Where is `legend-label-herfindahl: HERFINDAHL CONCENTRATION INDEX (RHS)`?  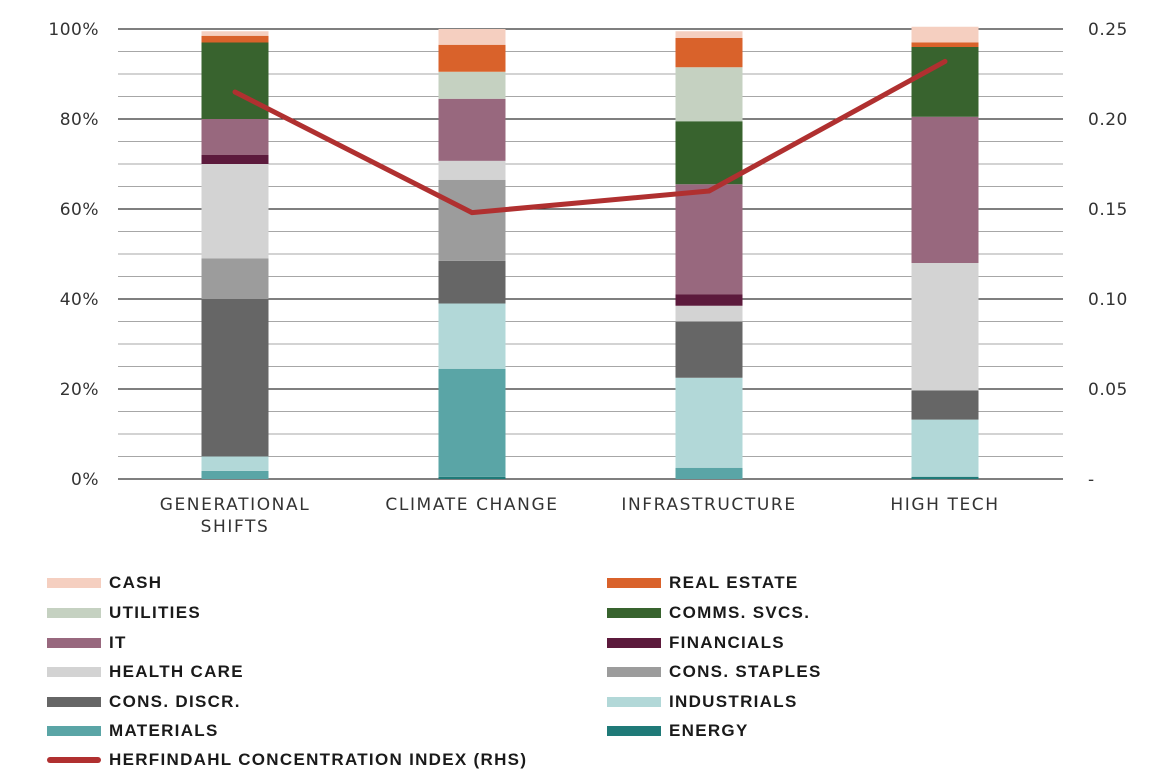 legend-label-herfindahl: HERFINDAHL CONCENTRATION INDEX (RHS) is located at coordinates (318, 759).